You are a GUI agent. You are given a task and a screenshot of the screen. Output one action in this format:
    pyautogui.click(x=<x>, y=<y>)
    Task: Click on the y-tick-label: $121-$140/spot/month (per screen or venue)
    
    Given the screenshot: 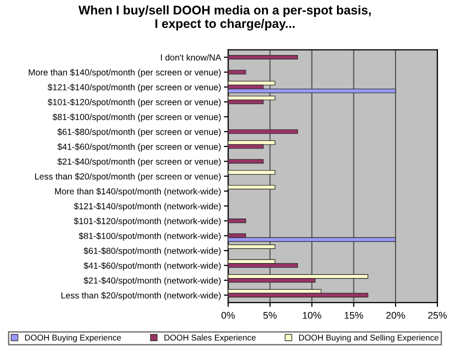 What is the action you would take?
    pyautogui.click(x=134, y=88)
    